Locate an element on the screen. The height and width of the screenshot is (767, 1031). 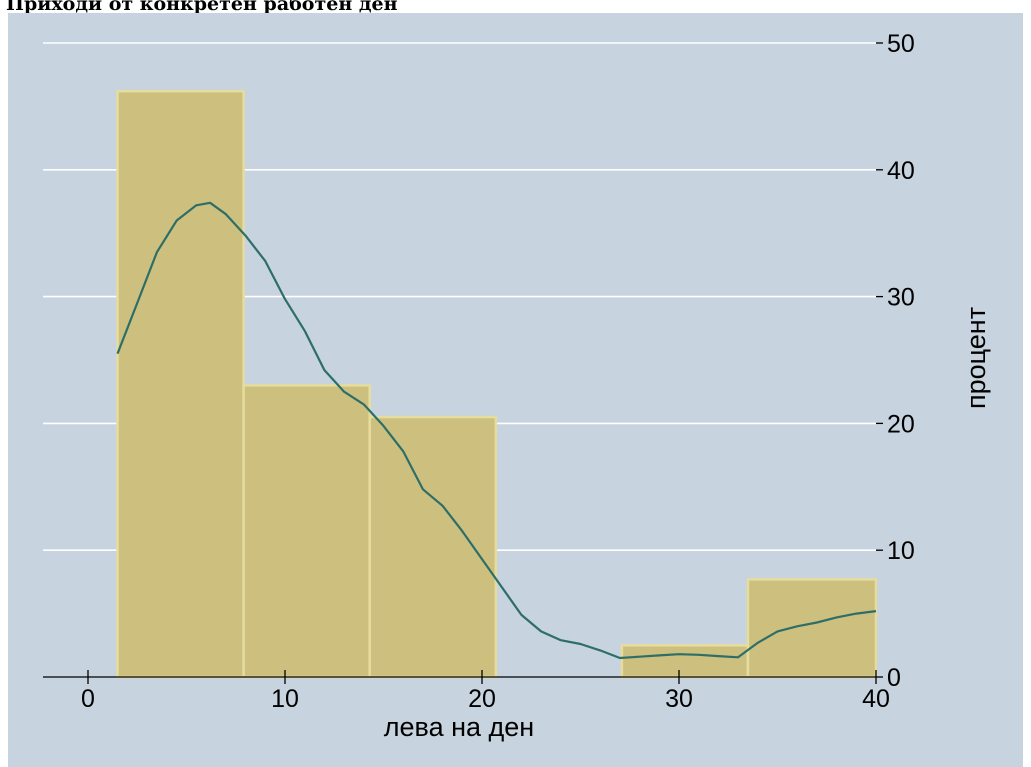
y-tick-label: 30 is located at coordinates (901, 298).